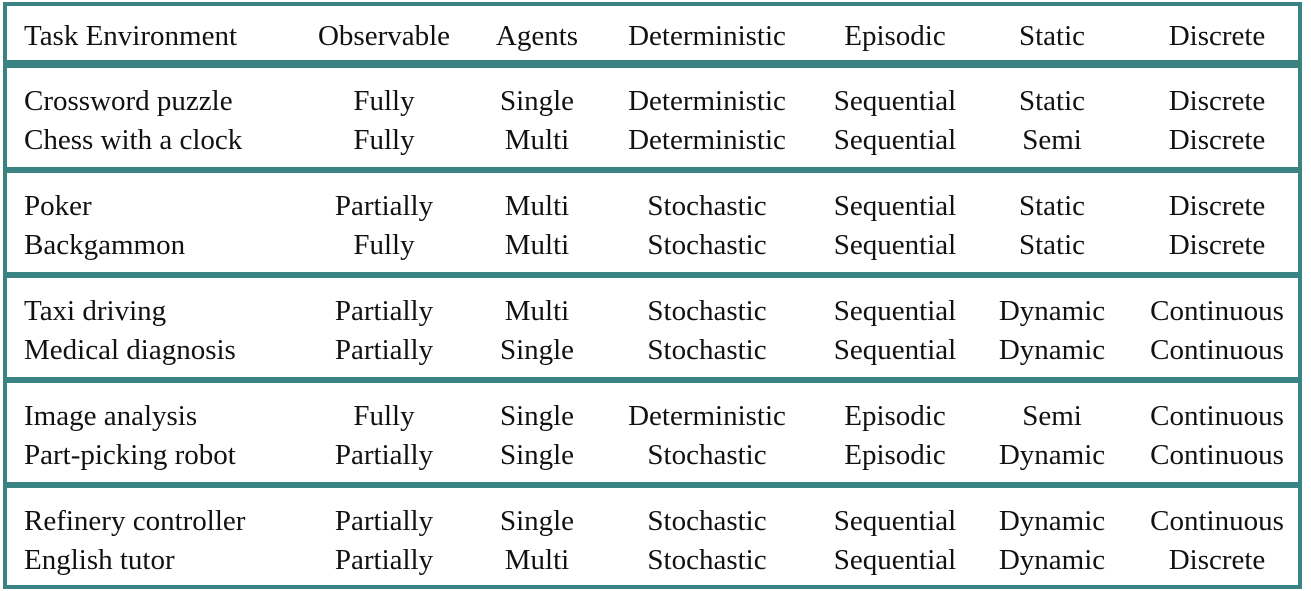 This screenshot has height=591, width=1311. I want to click on cell-task-environment: Backgammon, so click(105, 245).